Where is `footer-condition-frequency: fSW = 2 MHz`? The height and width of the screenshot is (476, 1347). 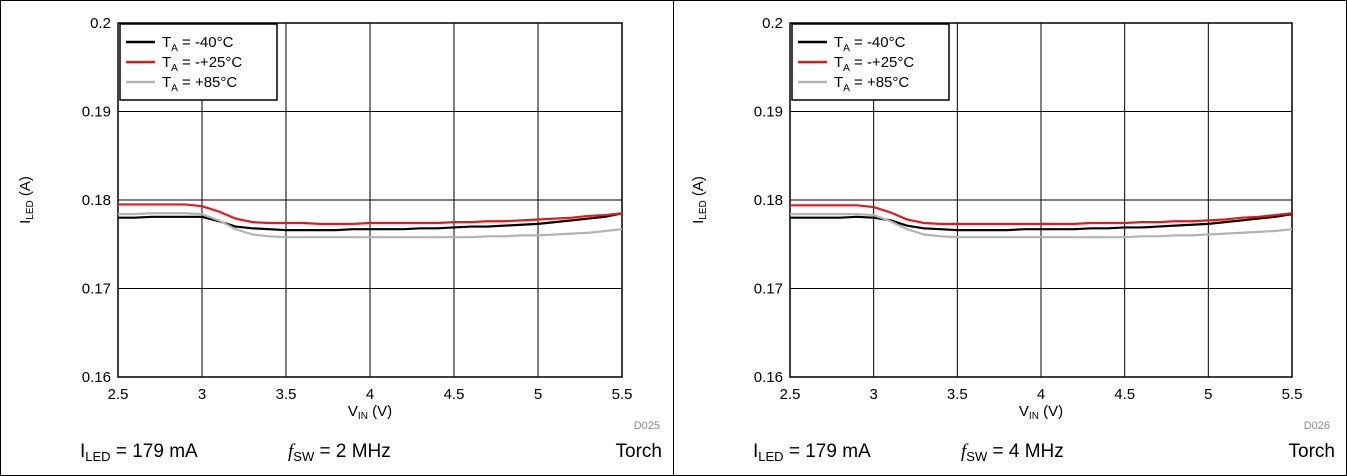 footer-condition-frequency: fSW = 2 MHz is located at coordinates (339, 452).